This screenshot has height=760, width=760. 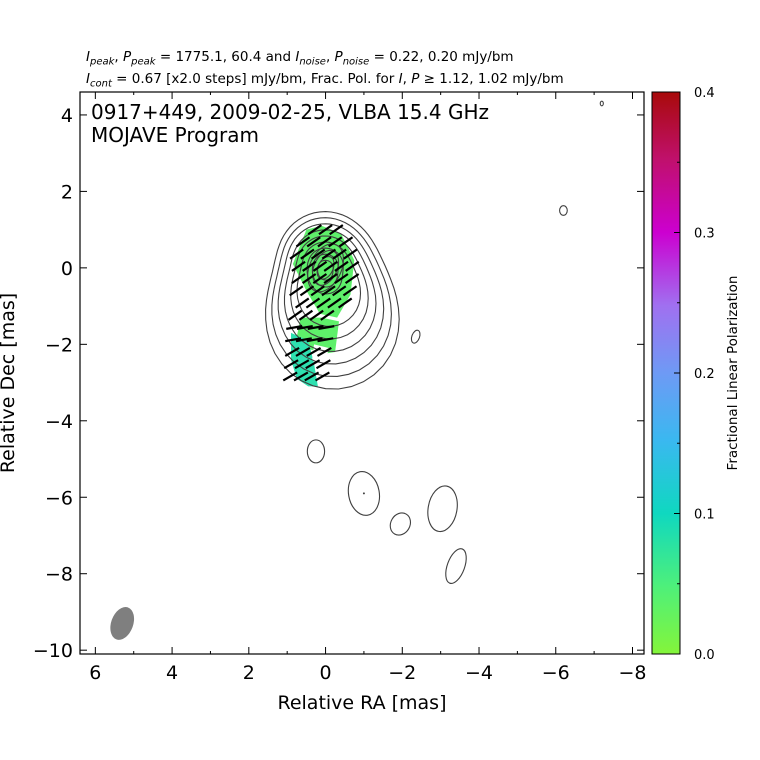 What do you see at coordinates (67, 192) in the screenshot?
I see `y-tick-label: 2` at bounding box center [67, 192].